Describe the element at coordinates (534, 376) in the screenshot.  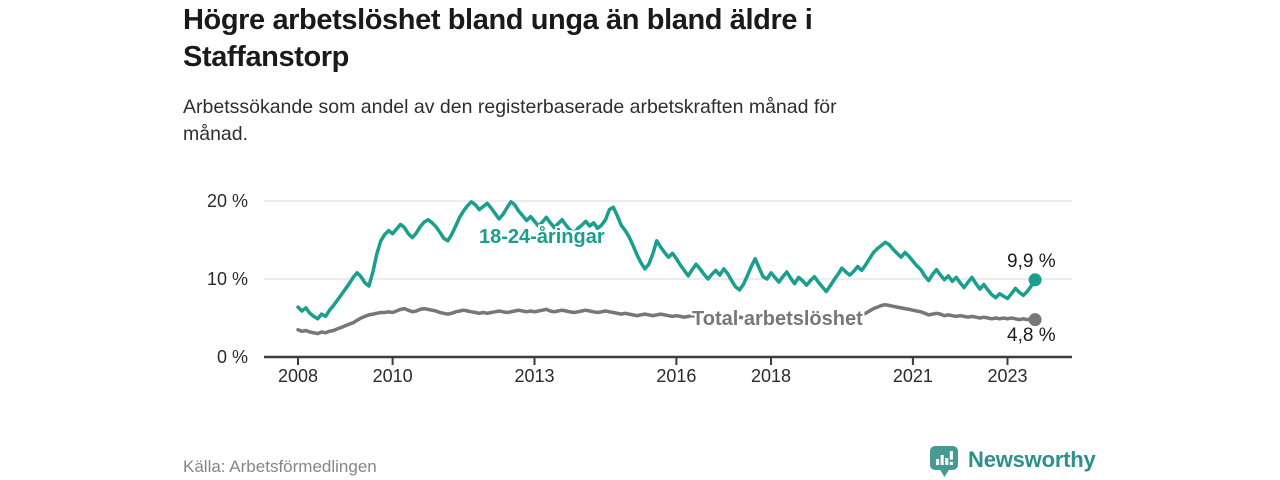
I see `x-axis-label: 2013` at that location.